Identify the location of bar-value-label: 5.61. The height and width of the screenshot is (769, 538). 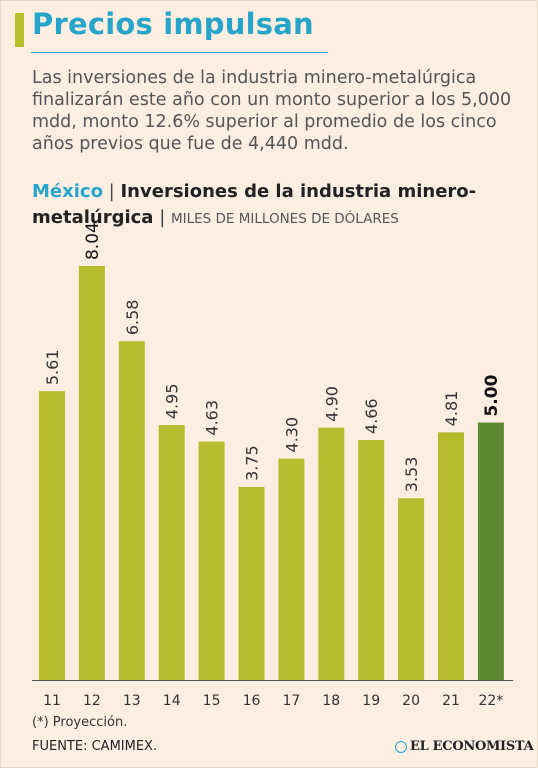
(52, 368).